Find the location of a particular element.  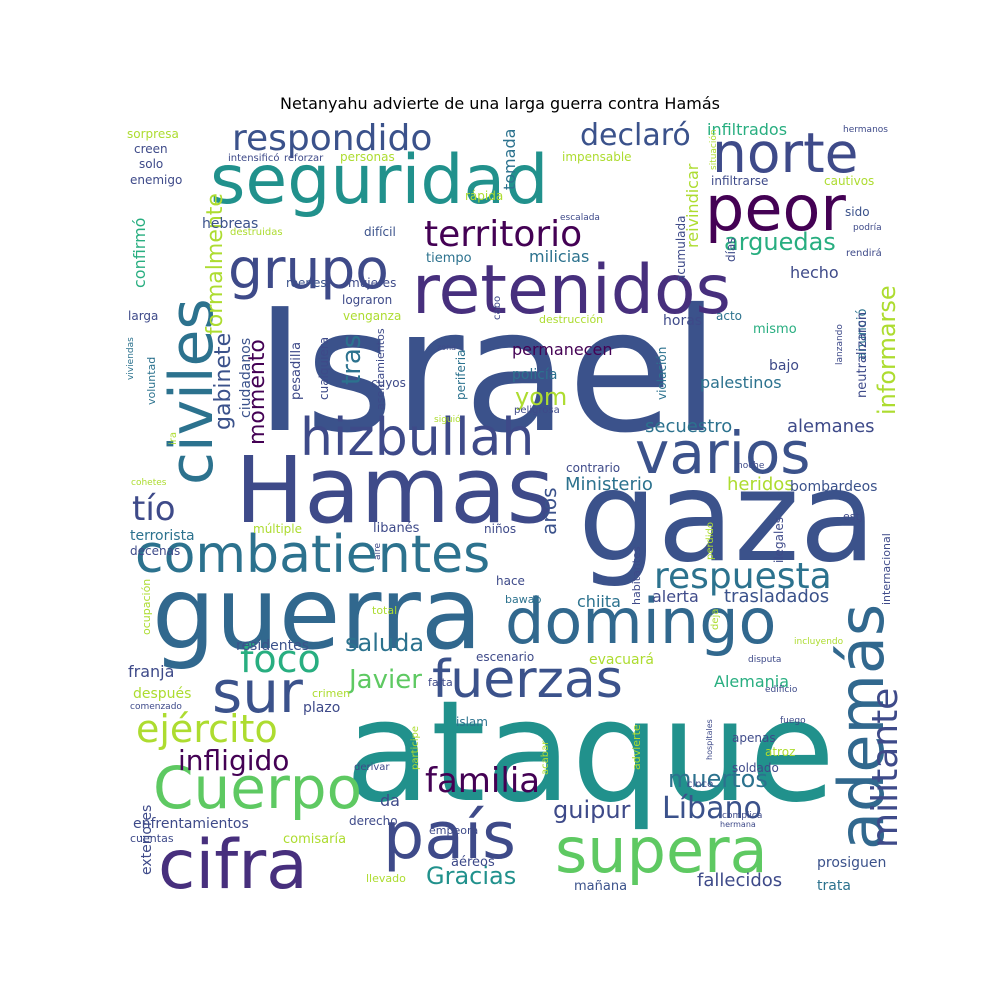

word-160: habitantes is located at coordinates (636, 575).